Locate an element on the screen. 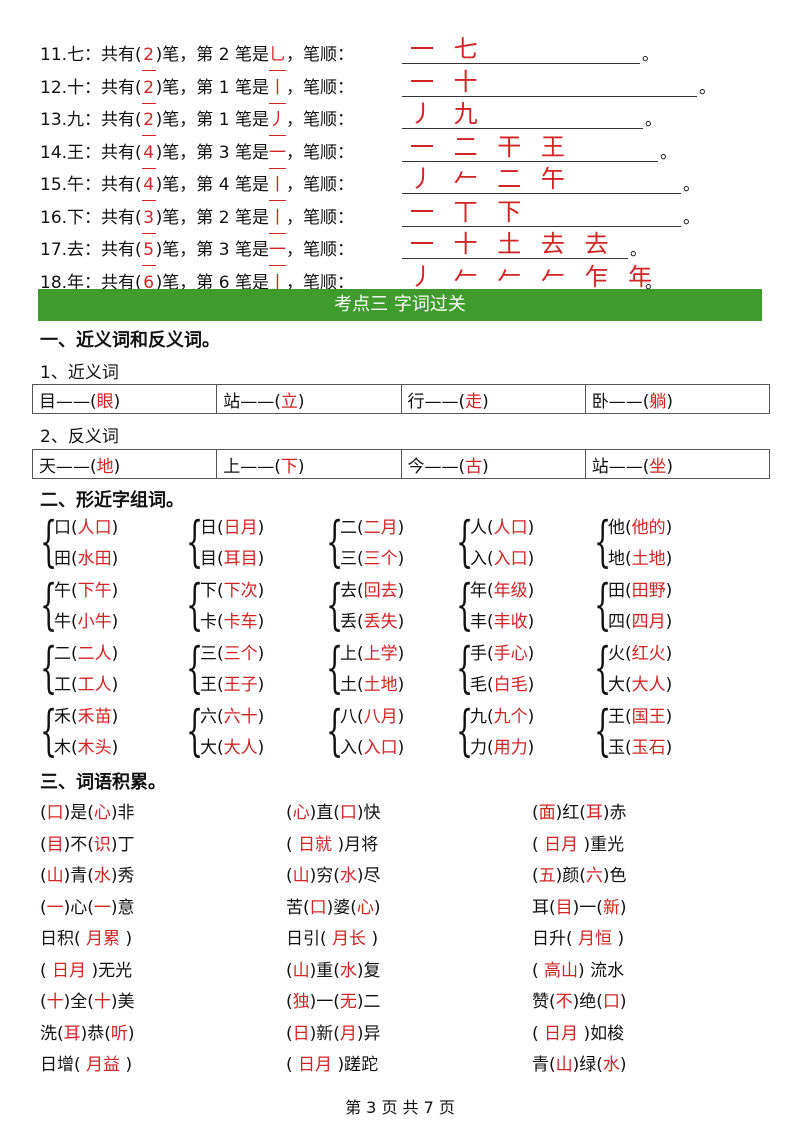 This screenshot has height=1132, width=800. idiom-answer: 日就 is located at coordinates (315, 844).